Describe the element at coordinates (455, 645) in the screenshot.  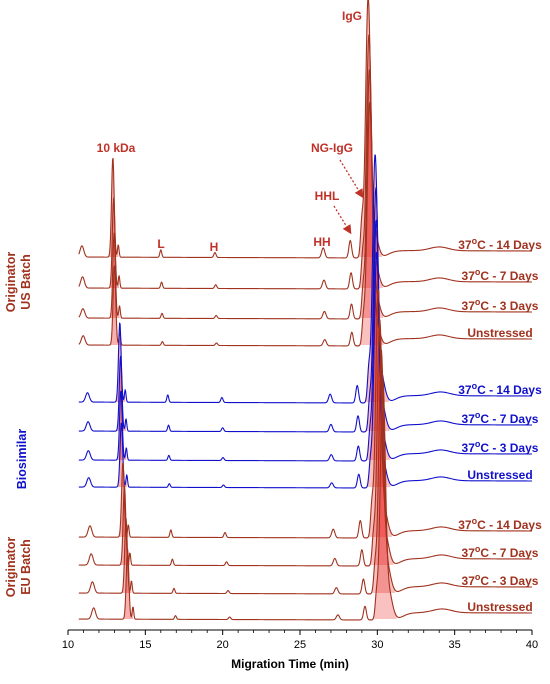
I see `x-tick-label-5: 35` at that location.